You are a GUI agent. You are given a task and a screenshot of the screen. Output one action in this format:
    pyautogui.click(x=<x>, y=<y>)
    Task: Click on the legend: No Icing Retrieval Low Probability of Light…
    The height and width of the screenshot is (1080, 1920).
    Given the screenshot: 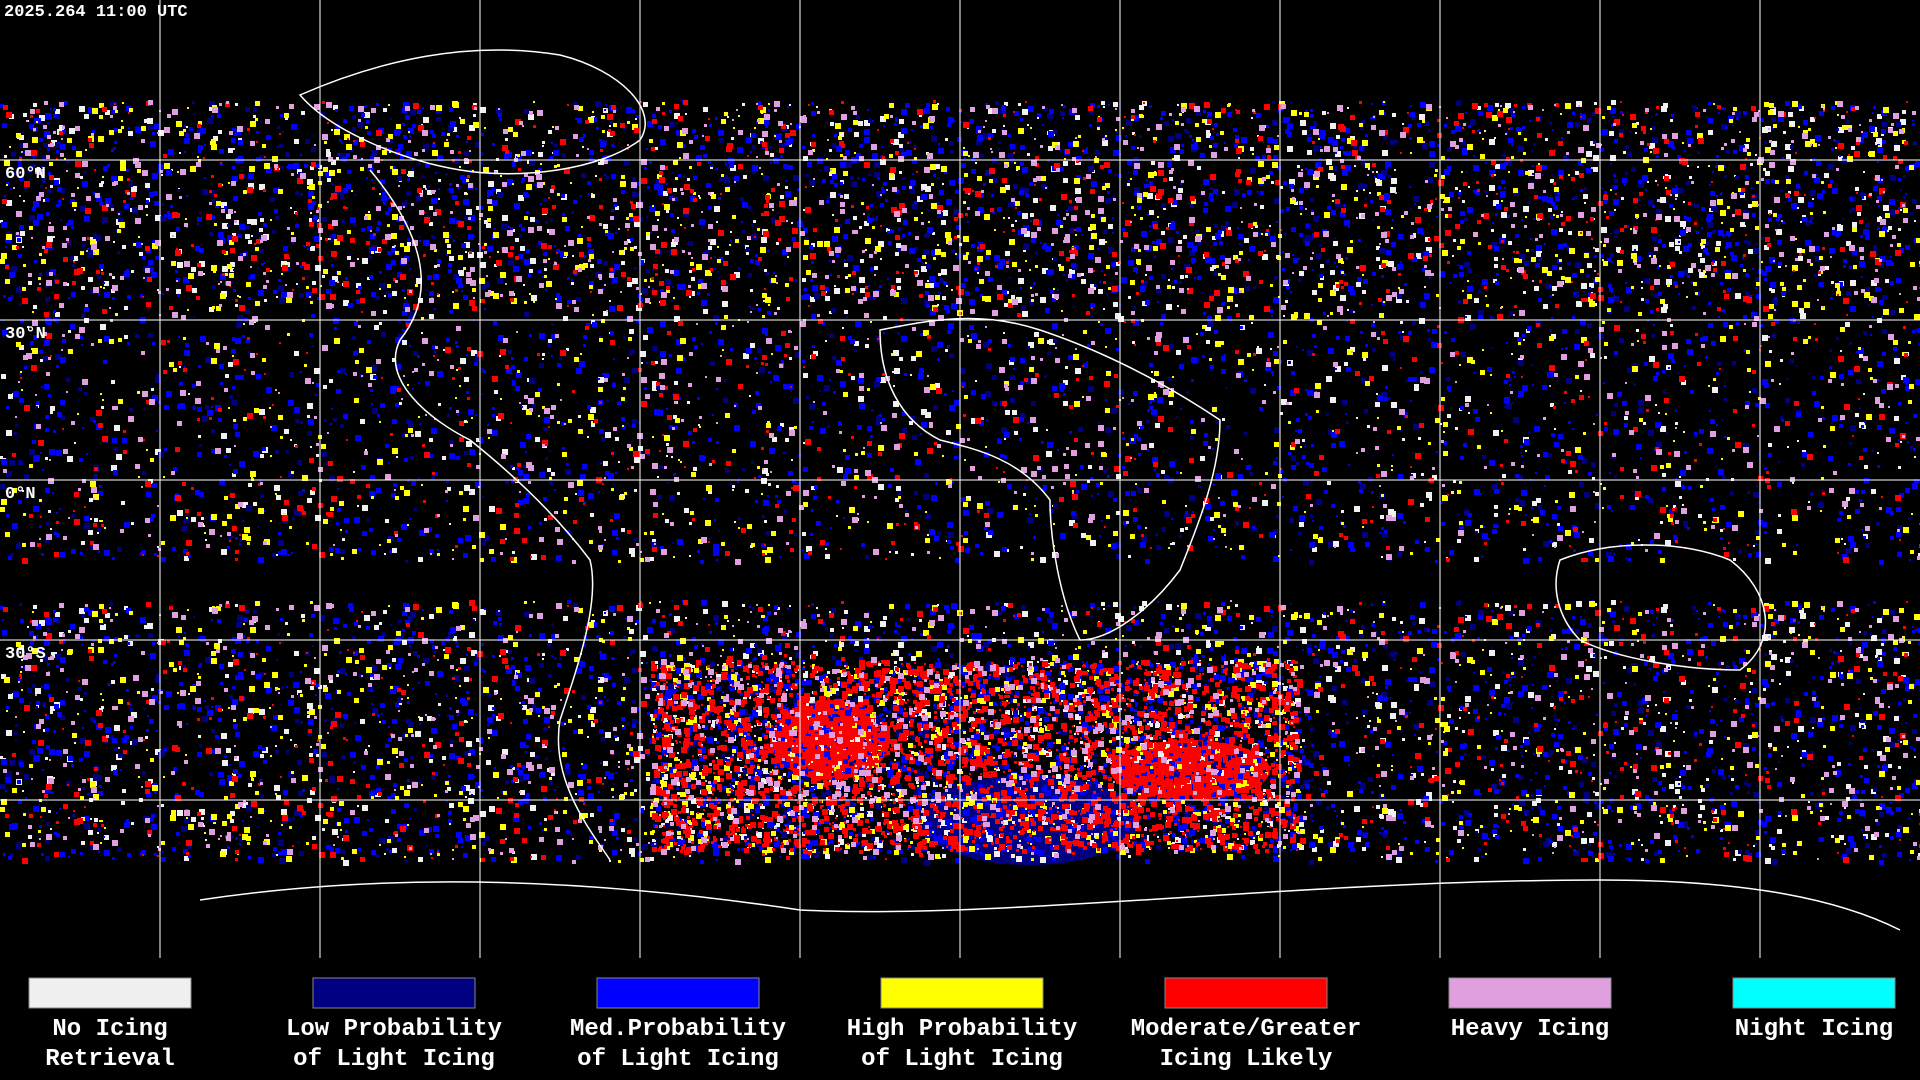 What is the action you would take?
    pyautogui.click(x=962, y=1025)
    